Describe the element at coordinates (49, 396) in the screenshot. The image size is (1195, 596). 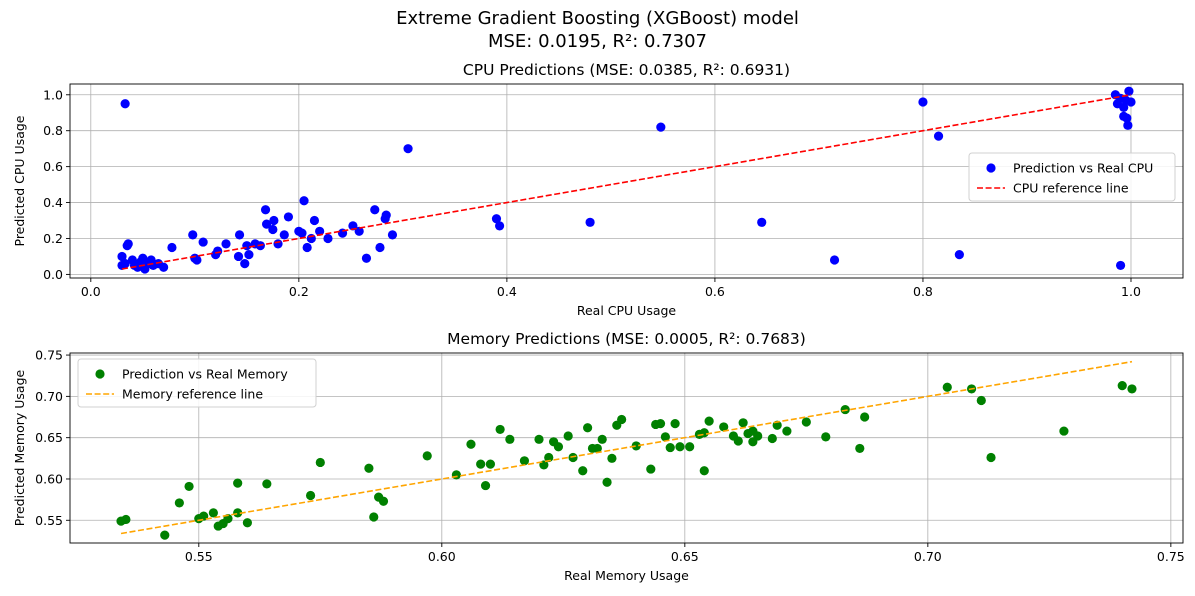
I see `y-tick-label: 0.70` at that location.